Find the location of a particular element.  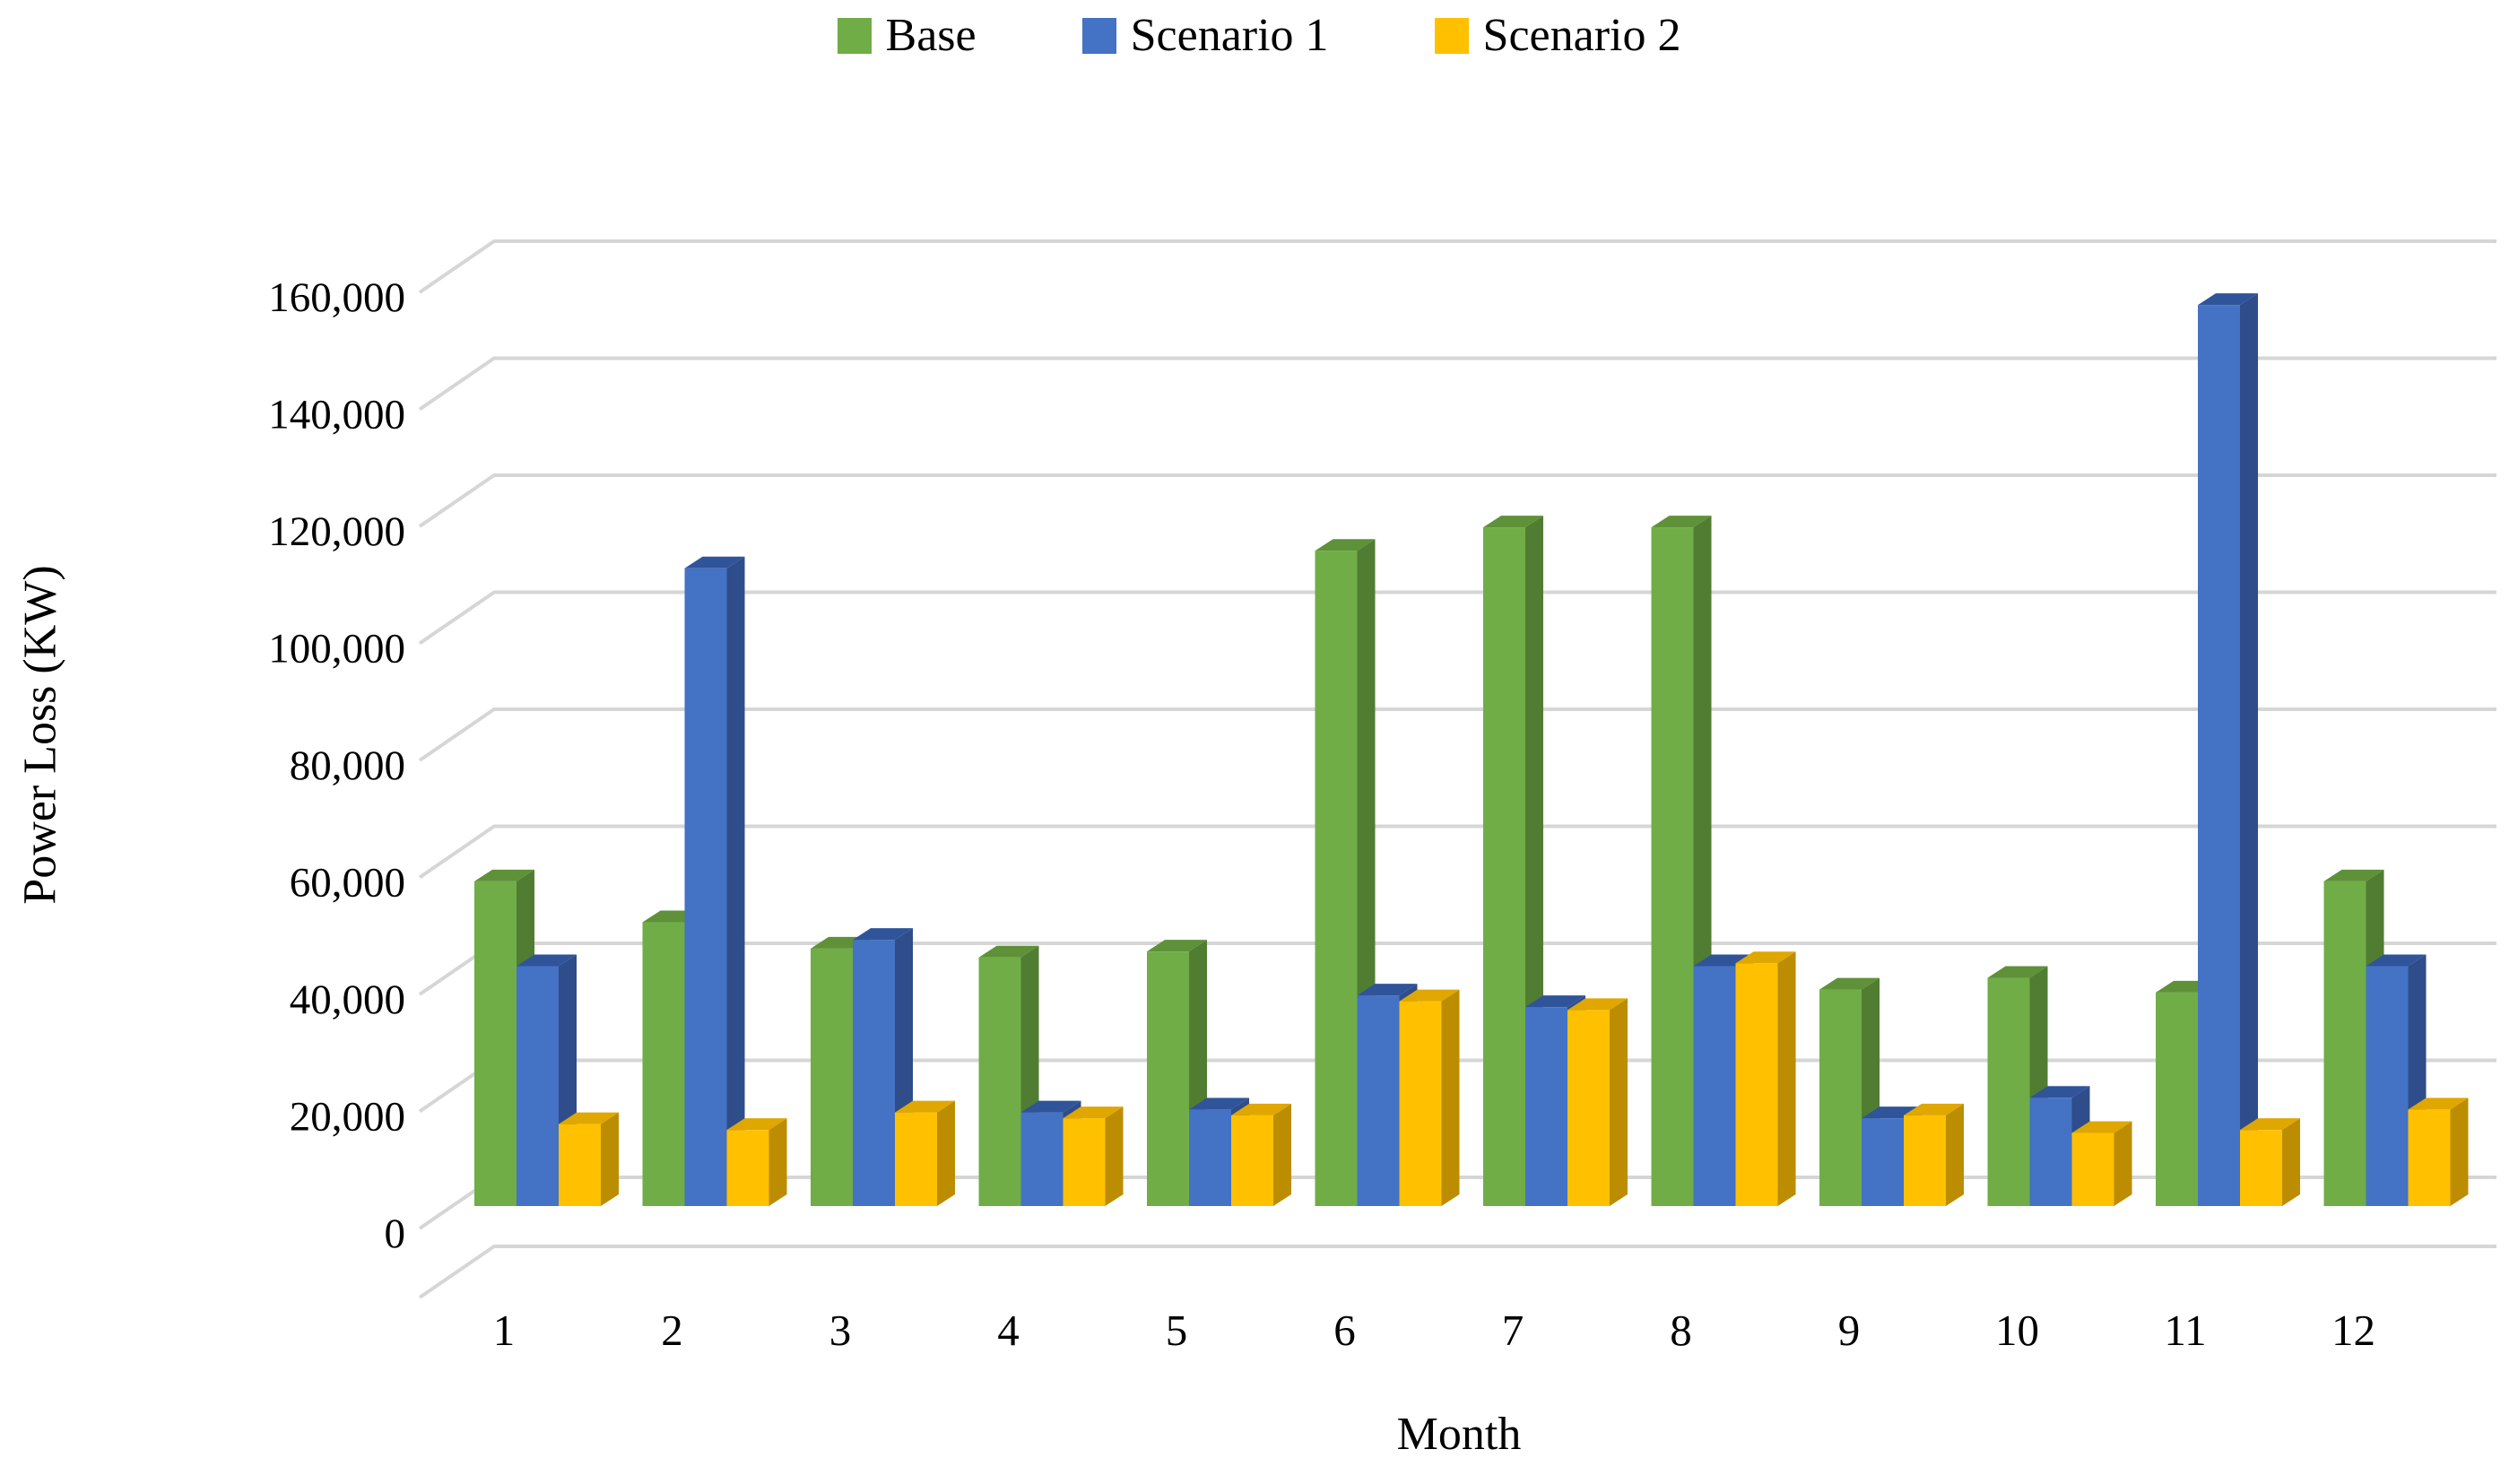

gridline-80,000 is located at coordinates (1457, 734).